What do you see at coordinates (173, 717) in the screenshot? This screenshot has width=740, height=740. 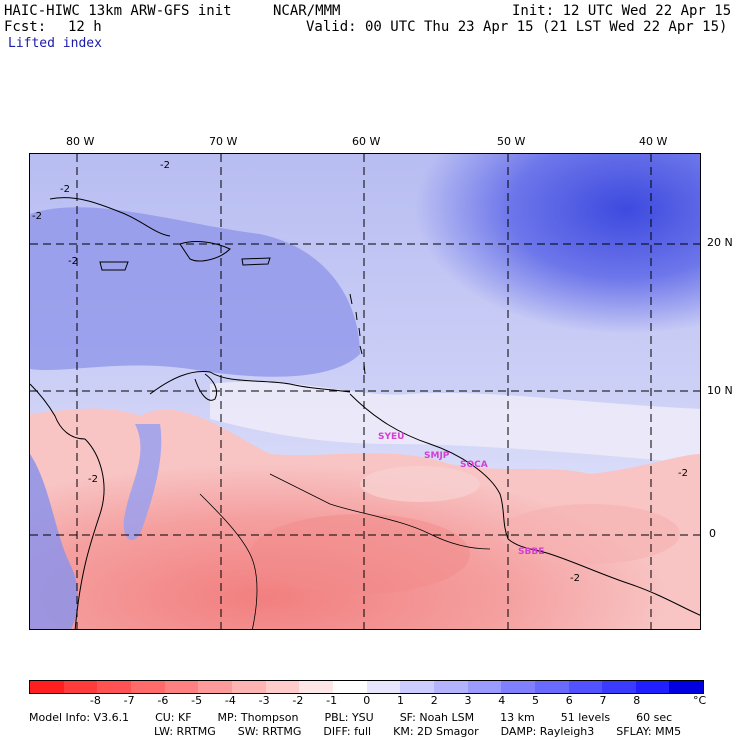 I see `model-info-item: CU: KF` at bounding box center [173, 717].